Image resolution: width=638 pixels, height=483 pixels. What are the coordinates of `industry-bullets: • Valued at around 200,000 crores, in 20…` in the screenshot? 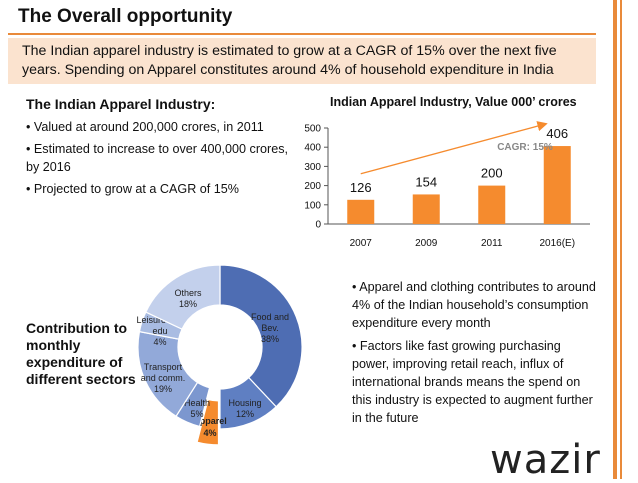 It's located at (158, 160).